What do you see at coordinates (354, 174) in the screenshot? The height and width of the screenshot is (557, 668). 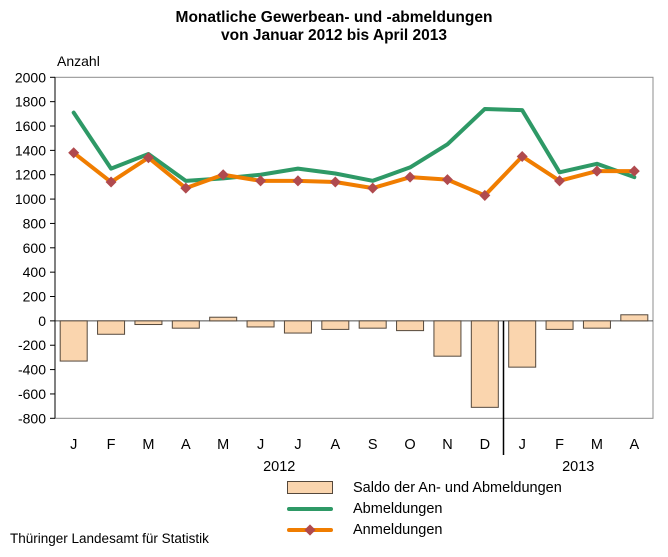 I see `anmeldungen-line` at bounding box center [354, 174].